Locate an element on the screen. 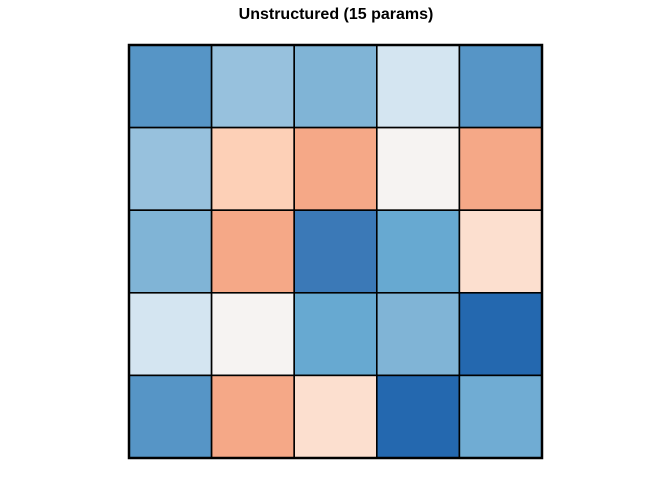 This screenshot has height=480, width=672. heatmap-cell-r2-c5 is located at coordinates (500, 168).